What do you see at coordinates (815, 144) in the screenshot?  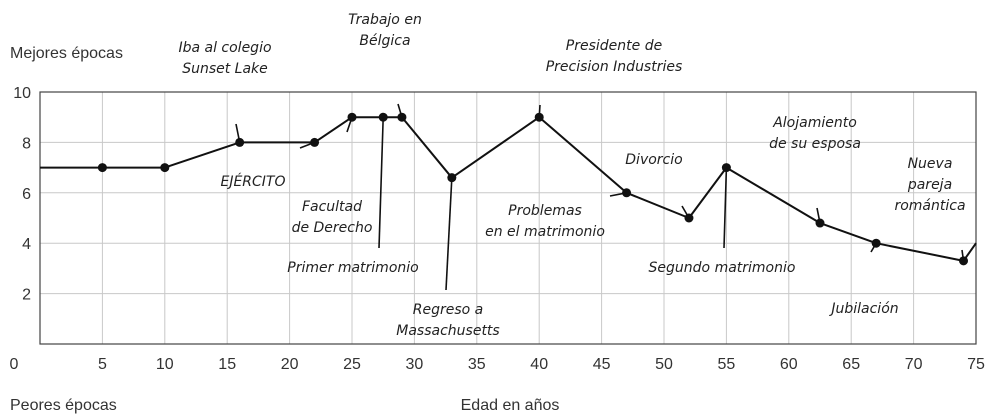 I see `annotation-line: de su esposa` at bounding box center [815, 144].